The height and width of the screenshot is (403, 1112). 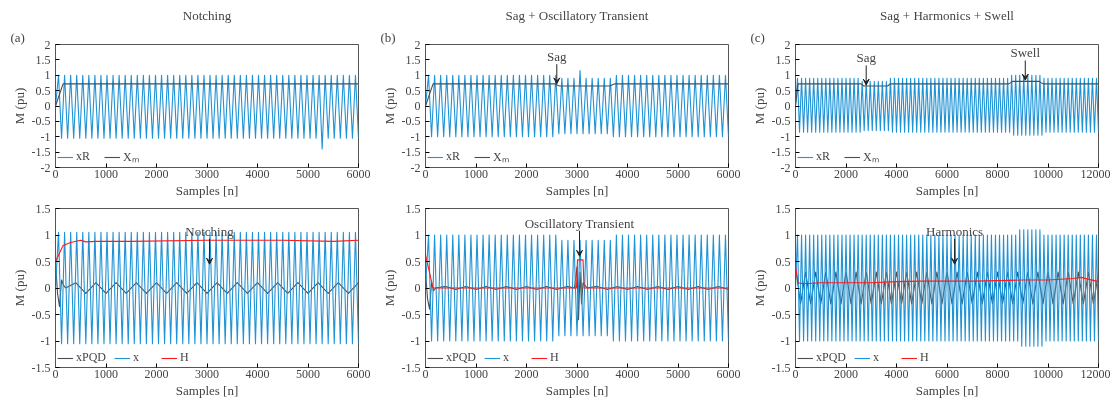 What do you see at coordinates (1095, 173) in the screenshot?
I see `x-tick-label: 12000` at bounding box center [1095, 173].